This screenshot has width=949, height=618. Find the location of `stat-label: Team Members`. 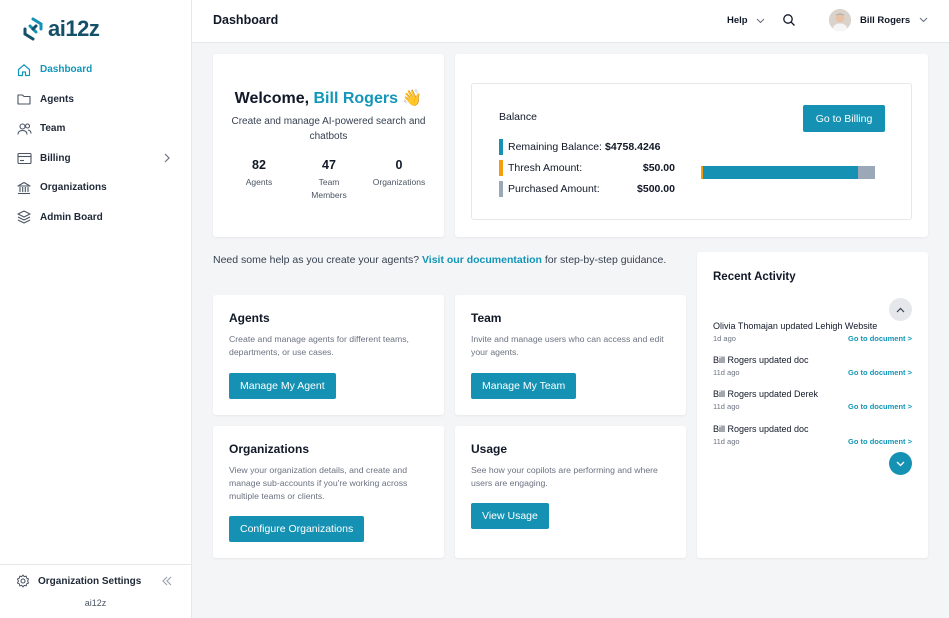

stat-label: Team Members is located at coordinates (329, 188).